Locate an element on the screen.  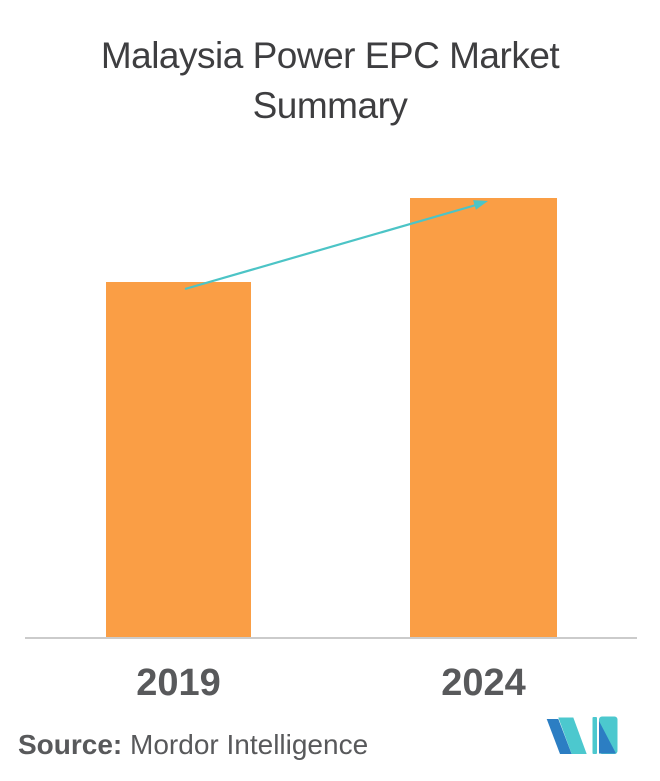
source-prefix: Source: is located at coordinates (70, 744).